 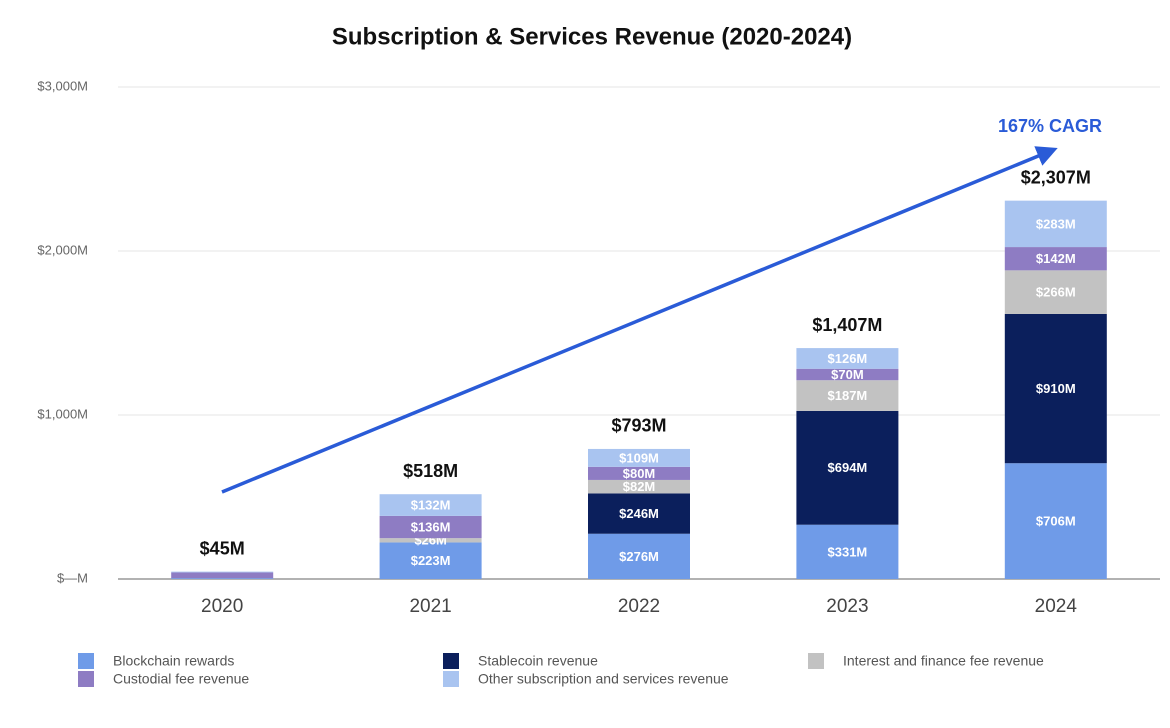 What do you see at coordinates (847, 325) in the screenshot?
I see `total-label: $1,407M` at bounding box center [847, 325].